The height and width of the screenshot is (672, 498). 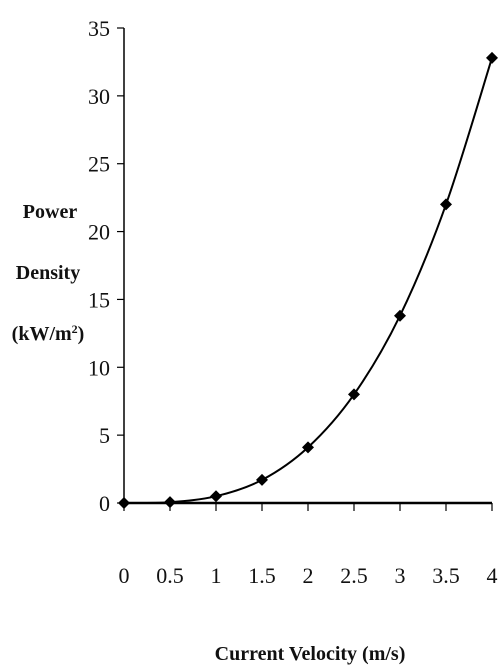 What do you see at coordinates (99, 28) in the screenshot?
I see `y-tick-label: 35` at bounding box center [99, 28].